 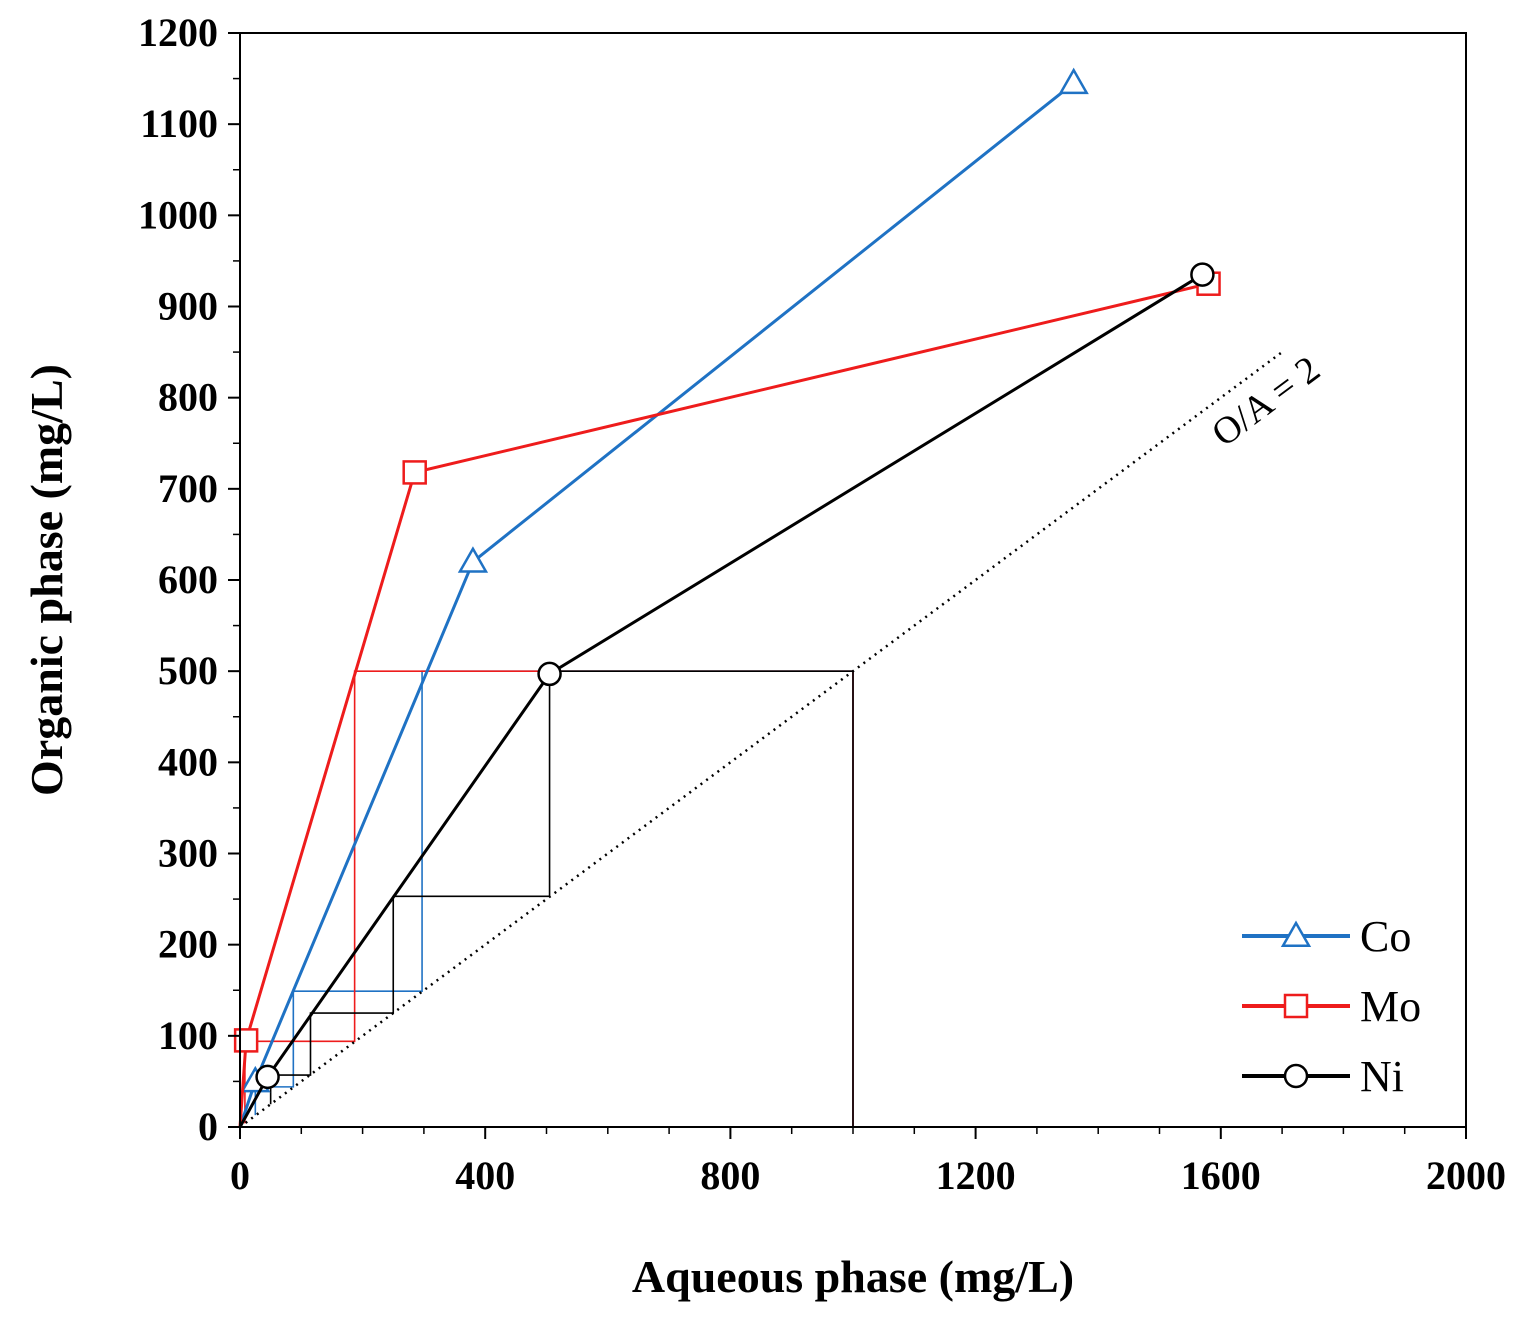 What do you see at coordinates (188, 761) in the screenshot?
I see `y-tick-label: 400` at bounding box center [188, 761].